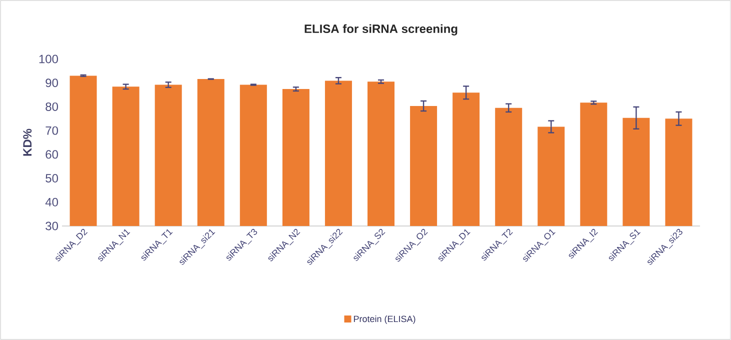  What do you see at coordinates (385, 319) in the screenshot?
I see `legend-label: Protein (ELISA)` at bounding box center [385, 319].